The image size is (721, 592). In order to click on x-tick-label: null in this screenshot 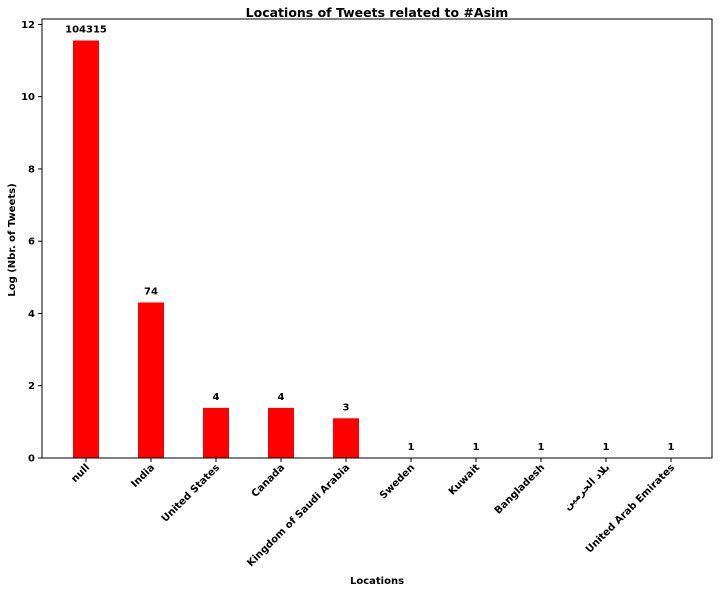, I will do `click(80, 473)`.